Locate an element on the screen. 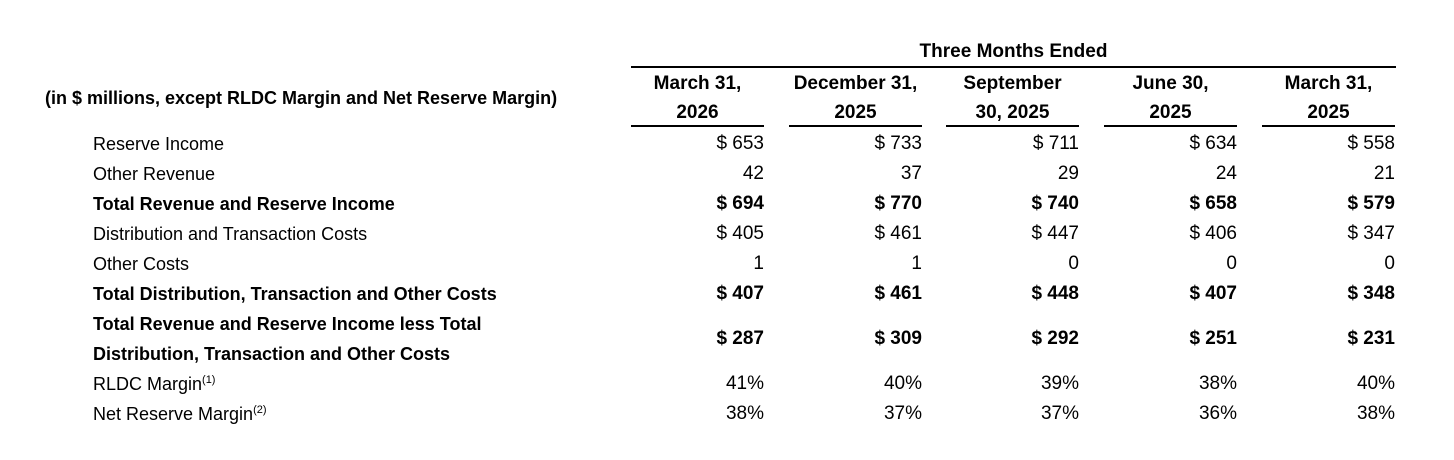 The width and height of the screenshot is (1454, 460). column-header-line: September is located at coordinates (1012, 83).